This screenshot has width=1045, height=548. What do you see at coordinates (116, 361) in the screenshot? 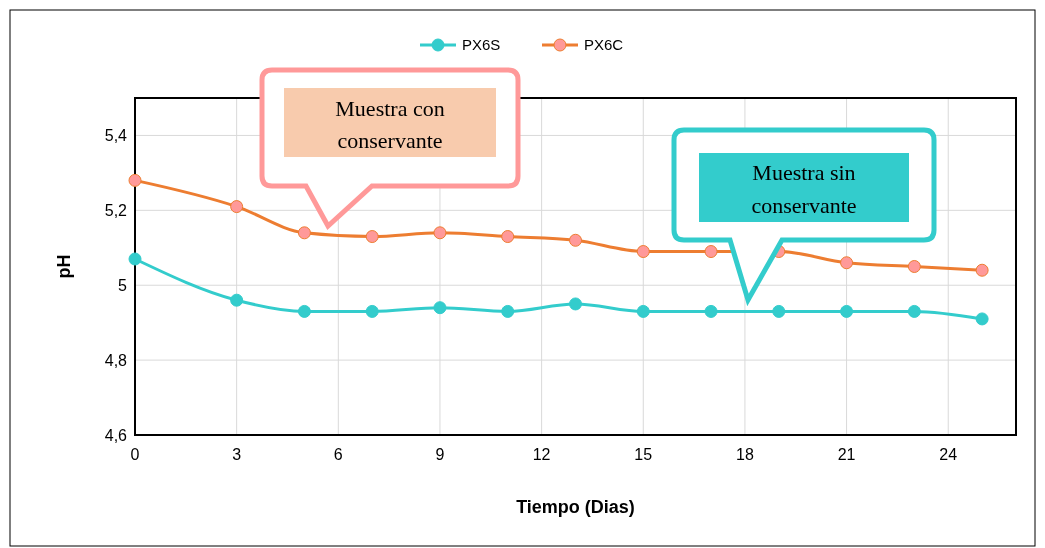
I see `y-tick-label: 4,8` at bounding box center [116, 361].